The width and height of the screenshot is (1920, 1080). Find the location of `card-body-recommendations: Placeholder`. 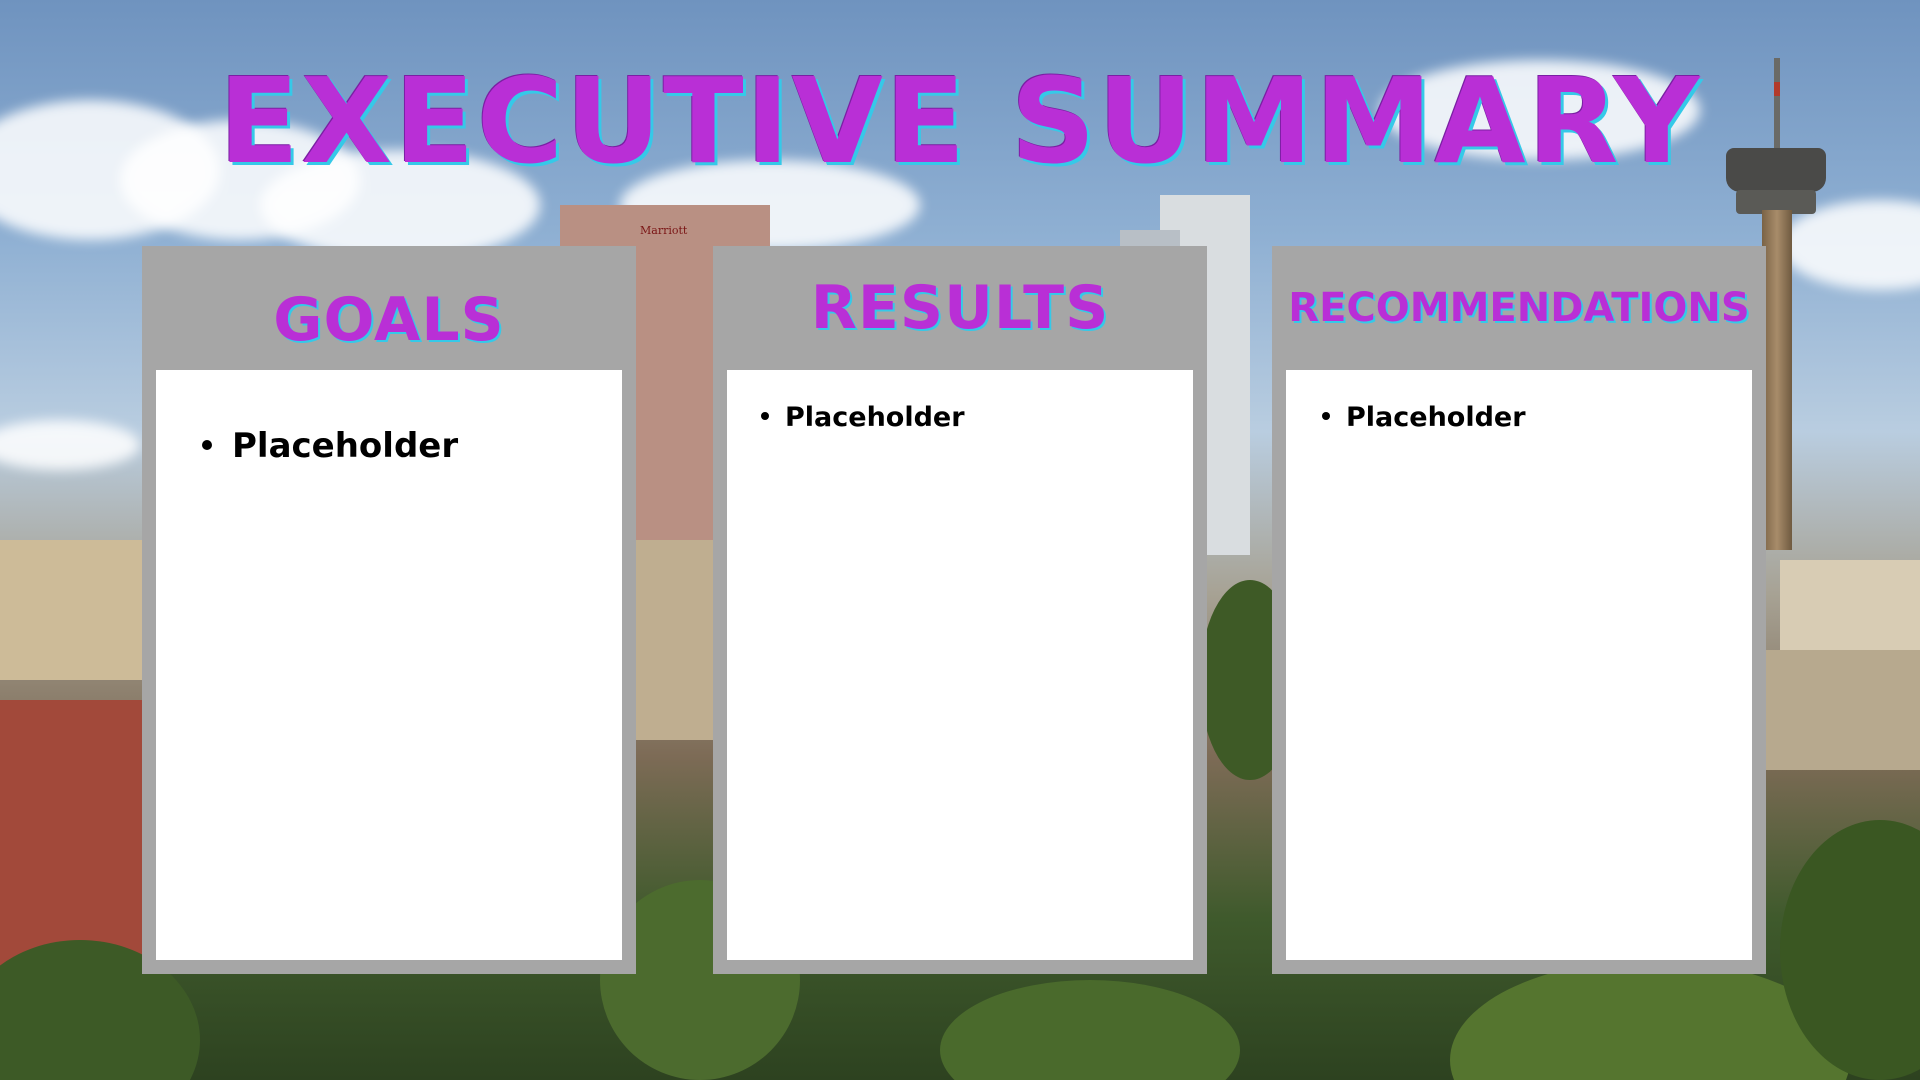

card-body-recommendations: Placeholder is located at coordinates (1519, 665).